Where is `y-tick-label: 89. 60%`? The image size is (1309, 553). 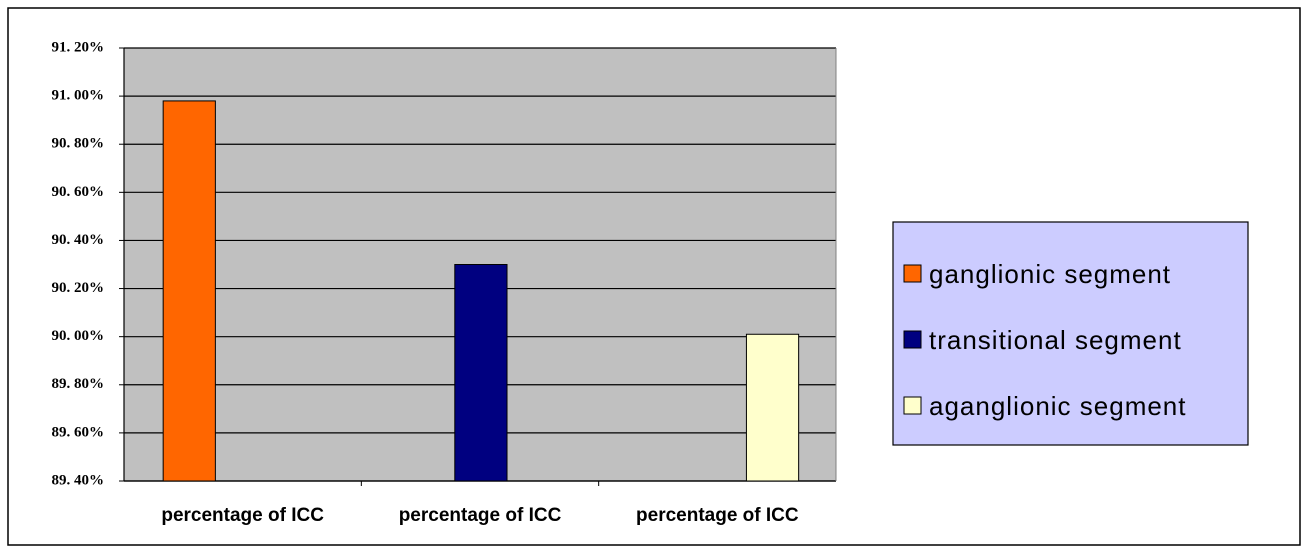 y-tick-label: 89. 60% is located at coordinates (78, 432).